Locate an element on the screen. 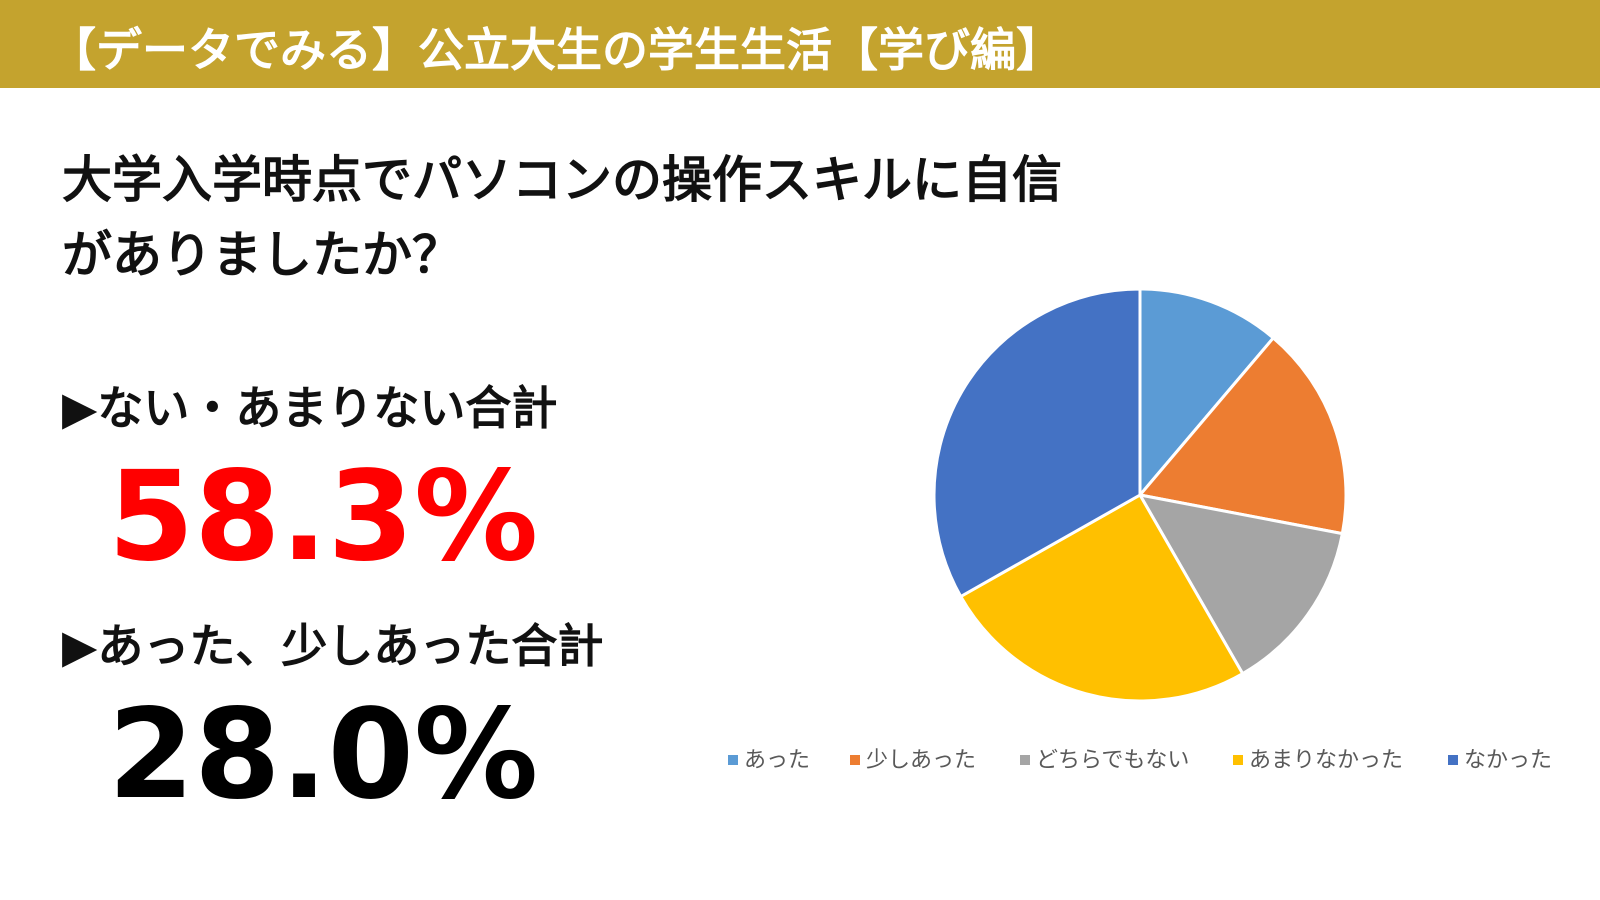  header-bar: 【データでみる】公立大生の学生生活【学び編】 is located at coordinates (800, 44).